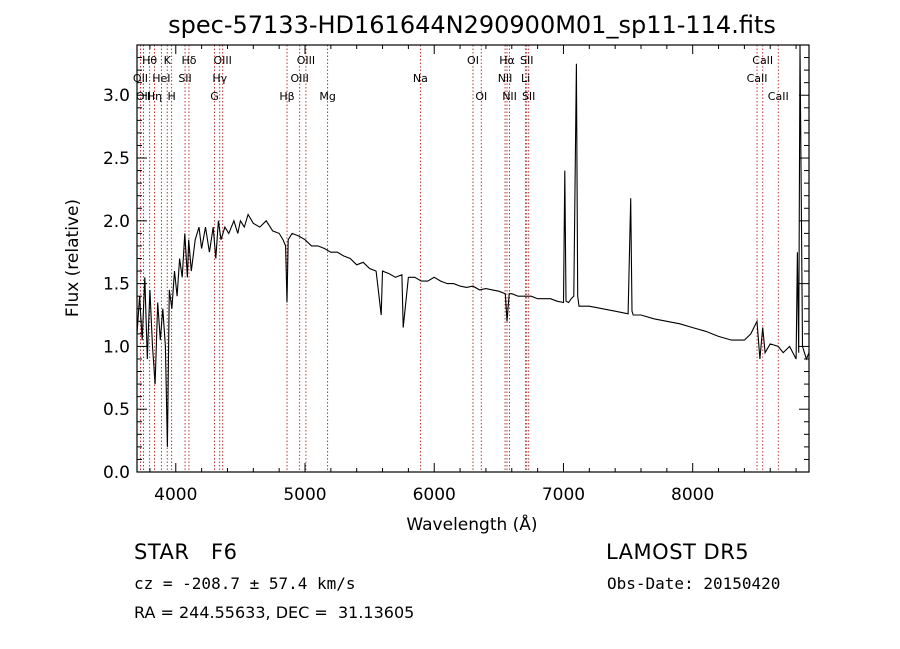 This screenshot has height=649, width=900. What do you see at coordinates (286, 96) in the screenshot?
I see `line-marker-label: Hβ` at bounding box center [286, 96].